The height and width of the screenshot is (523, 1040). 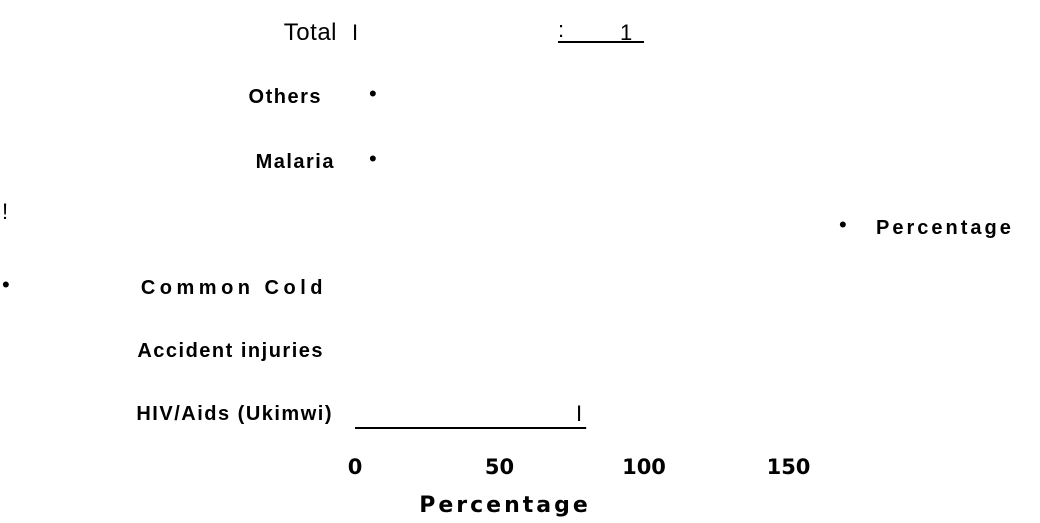 I want to click on total-colon: :, so click(x=561, y=29).